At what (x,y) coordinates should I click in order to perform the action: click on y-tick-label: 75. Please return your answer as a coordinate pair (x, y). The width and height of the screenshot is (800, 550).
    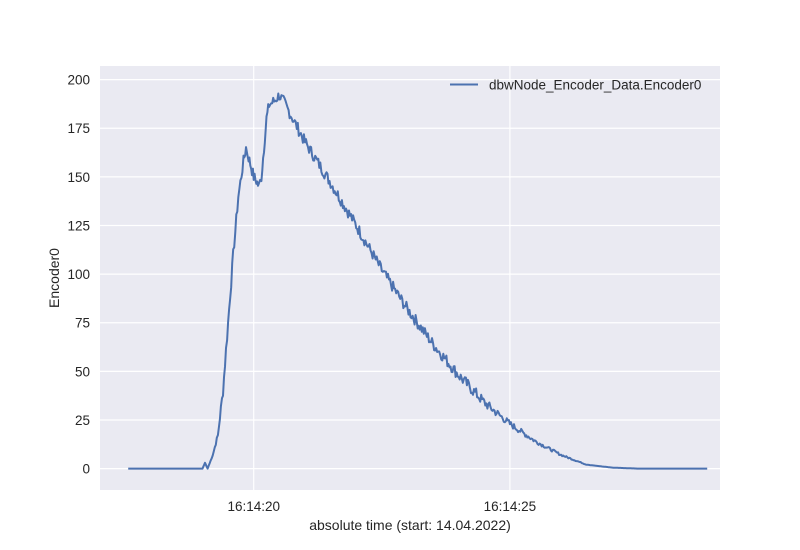
    Looking at the image, I should click on (82, 323).